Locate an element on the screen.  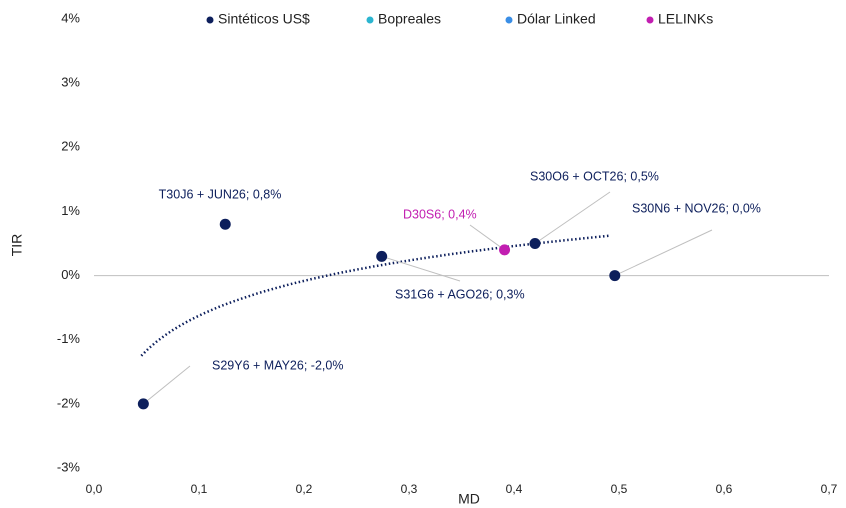
y-tick-label: -3% is located at coordinates (69, 466).